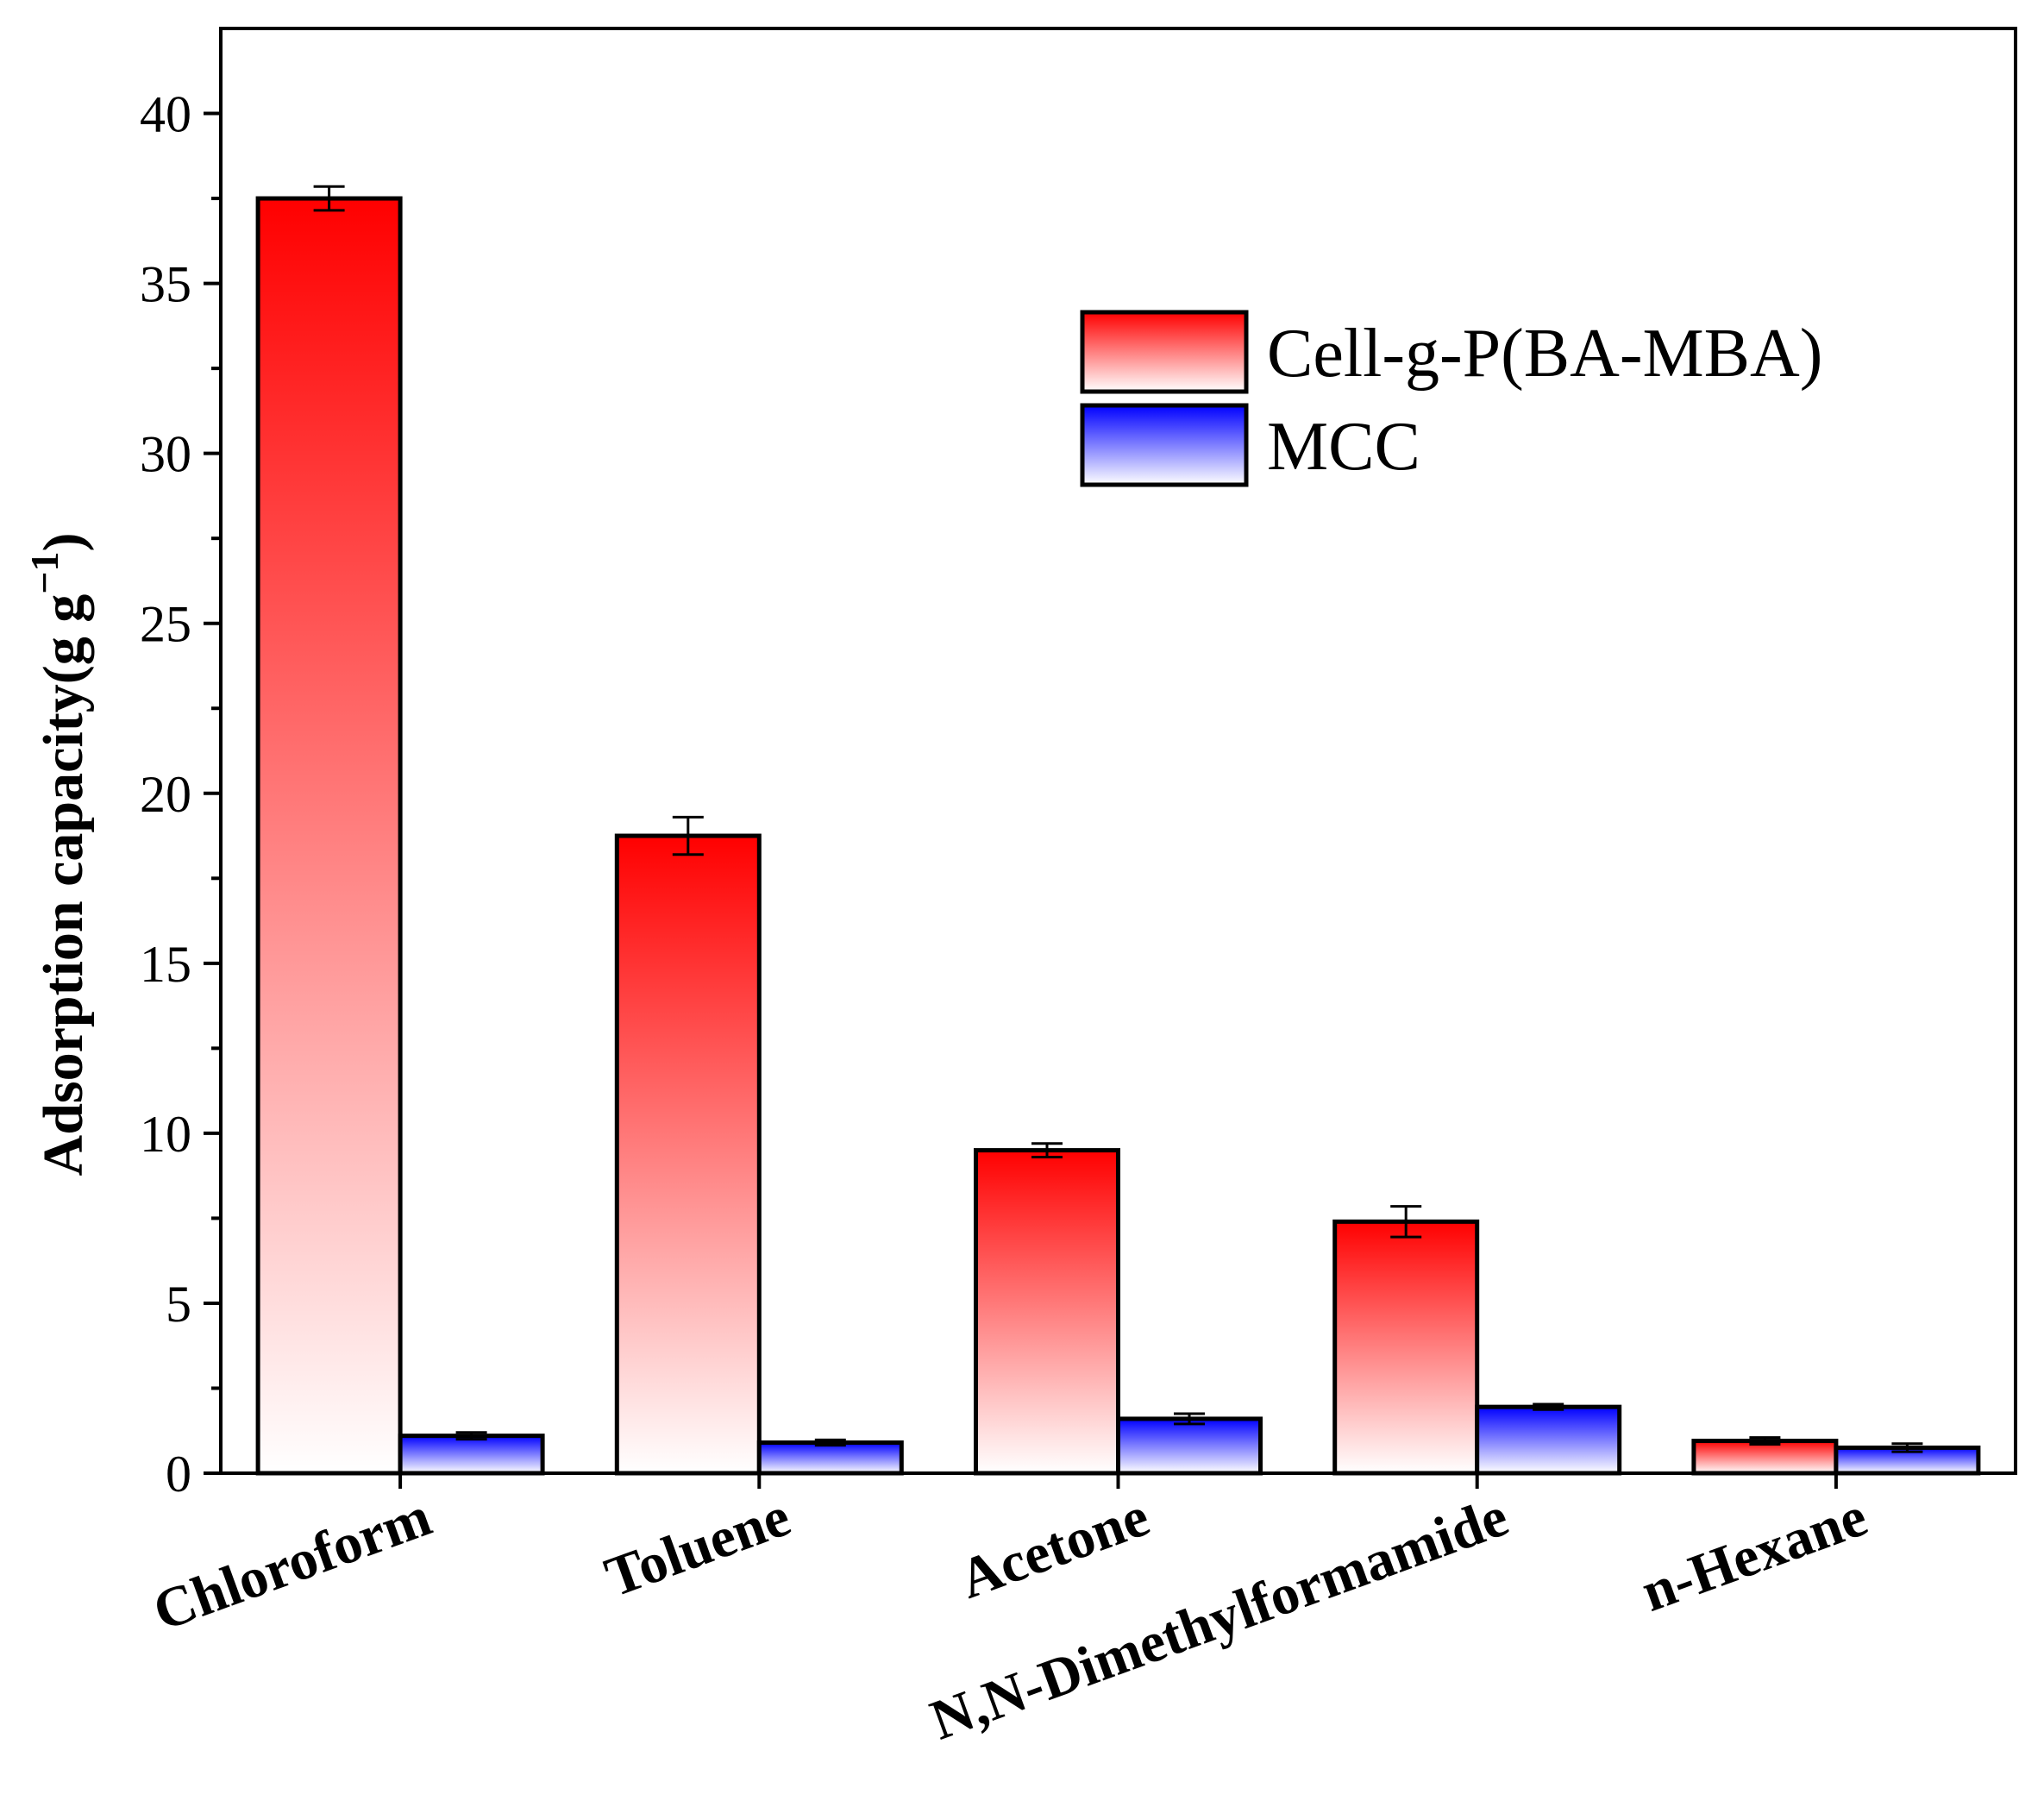  What do you see at coordinates (178, 1474) in the screenshot?
I see `y-tick-label-0: 0` at bounding box center [178, 1474].